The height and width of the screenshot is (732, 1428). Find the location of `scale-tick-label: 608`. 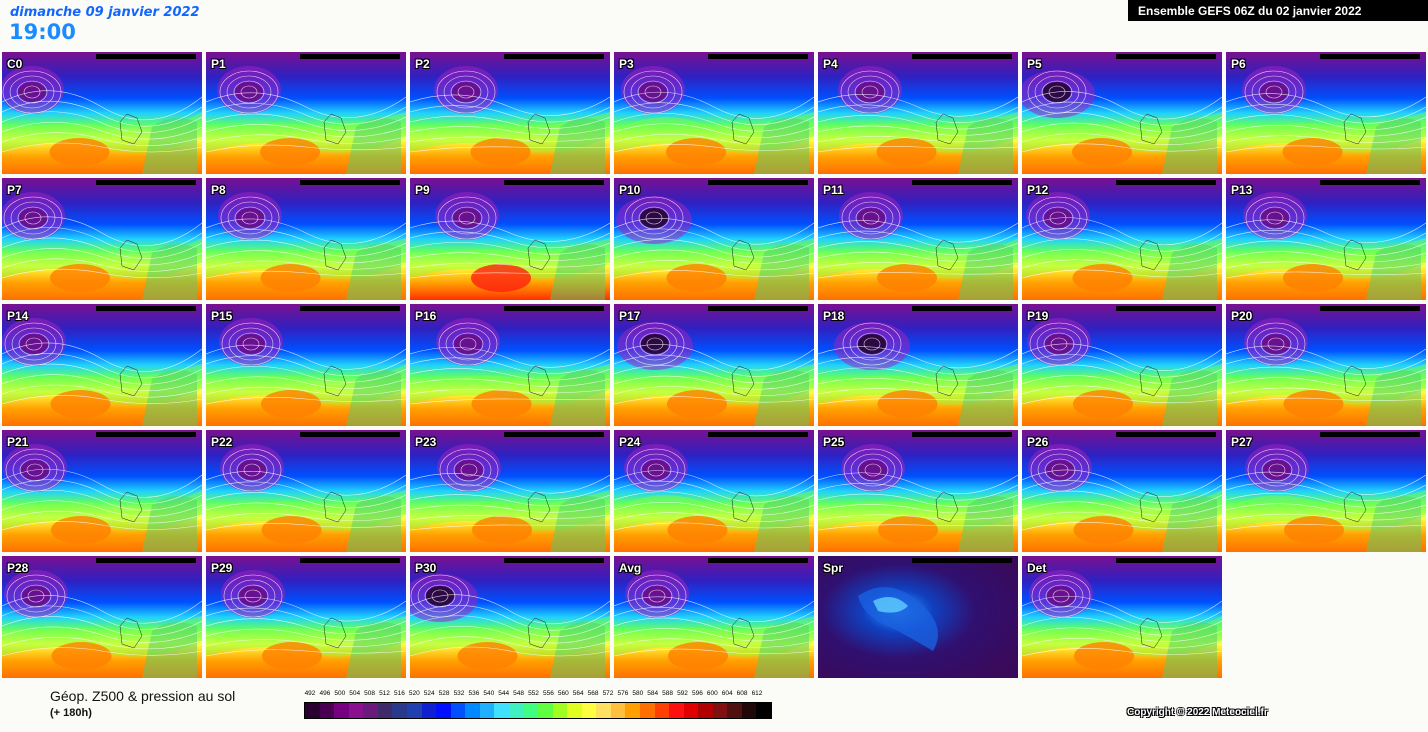

scale-tick-label: 608 is located at coordinates (742, 693).